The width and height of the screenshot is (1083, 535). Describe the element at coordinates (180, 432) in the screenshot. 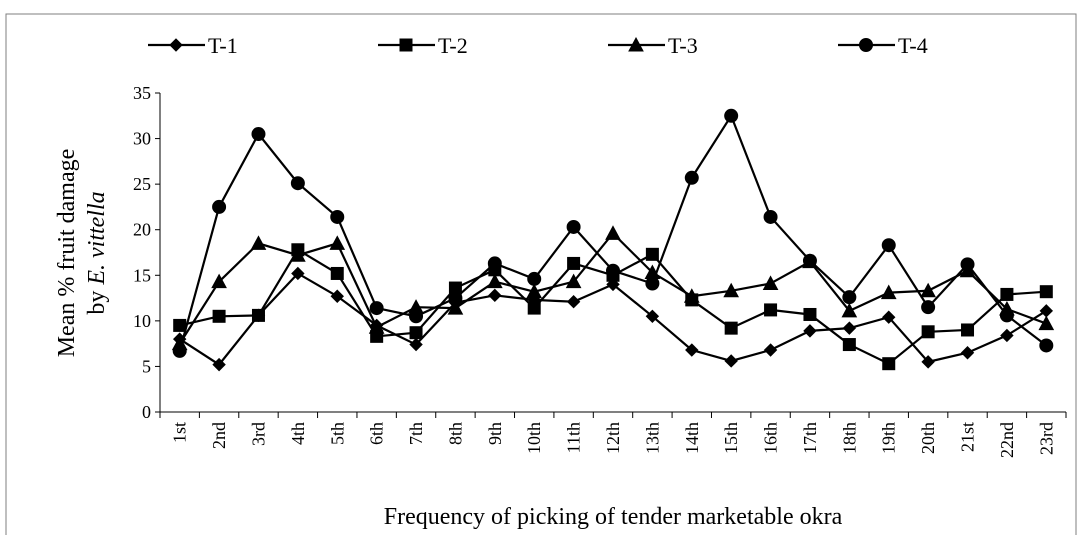

I see `x-tick-label: 1st` at that location.